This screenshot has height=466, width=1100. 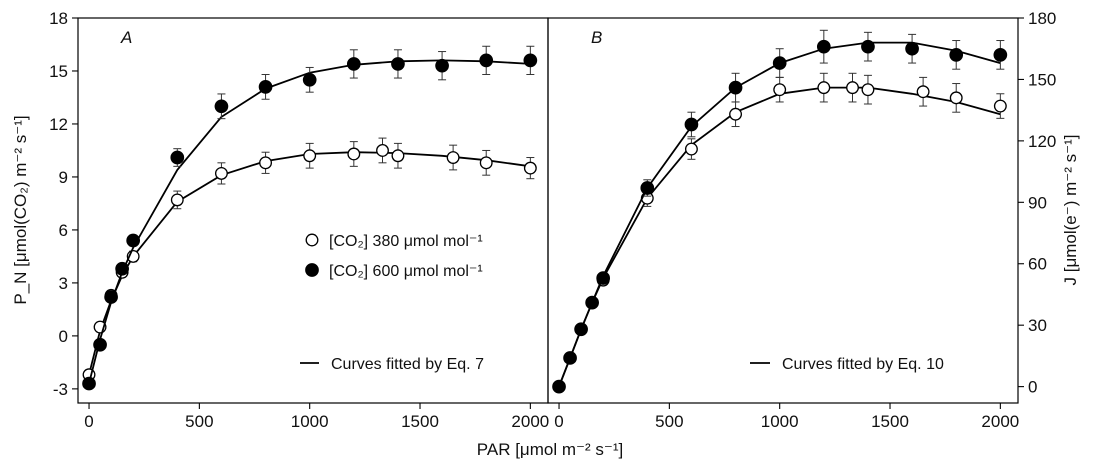 I want to click on panel-label-b: B, so click(x=596, y=37).